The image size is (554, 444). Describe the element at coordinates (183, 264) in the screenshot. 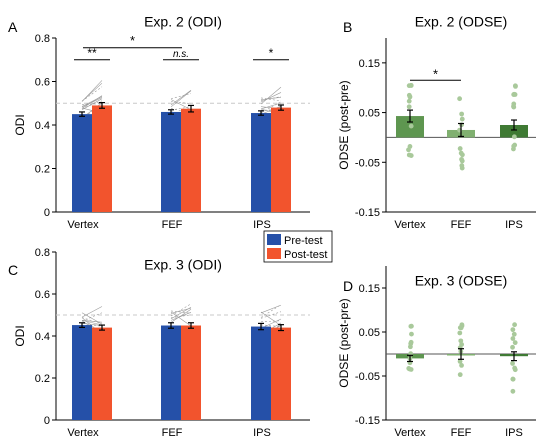

I see `panel-title: Exp. 3 (ODI)` at that location.